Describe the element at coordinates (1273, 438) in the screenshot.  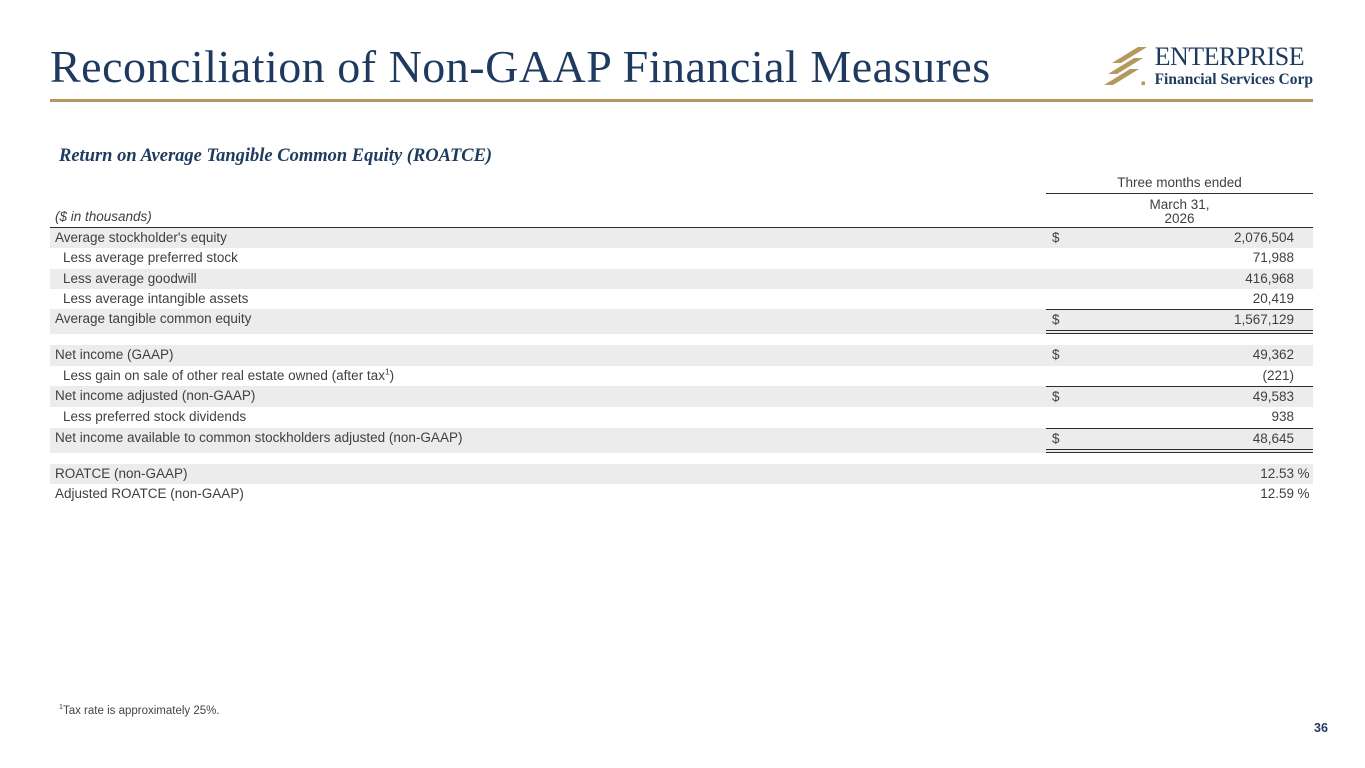
I see `row-value: 48,645` at that location.